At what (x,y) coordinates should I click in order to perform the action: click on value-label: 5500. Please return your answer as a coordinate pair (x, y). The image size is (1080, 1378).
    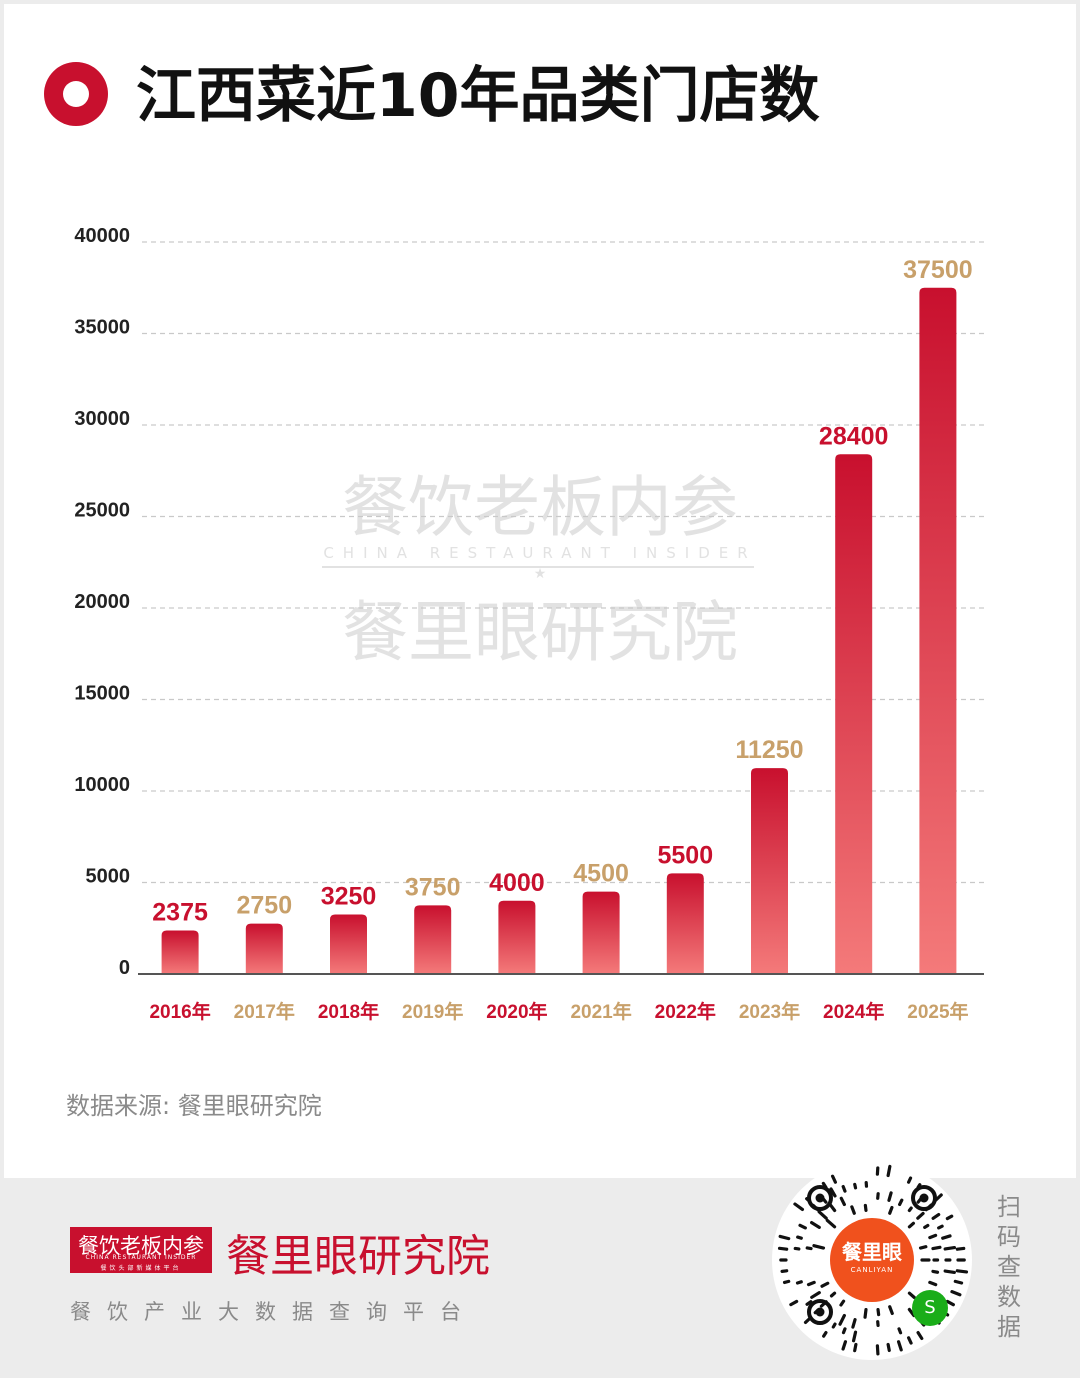
    Looking at the image, I should click on (685, 855).